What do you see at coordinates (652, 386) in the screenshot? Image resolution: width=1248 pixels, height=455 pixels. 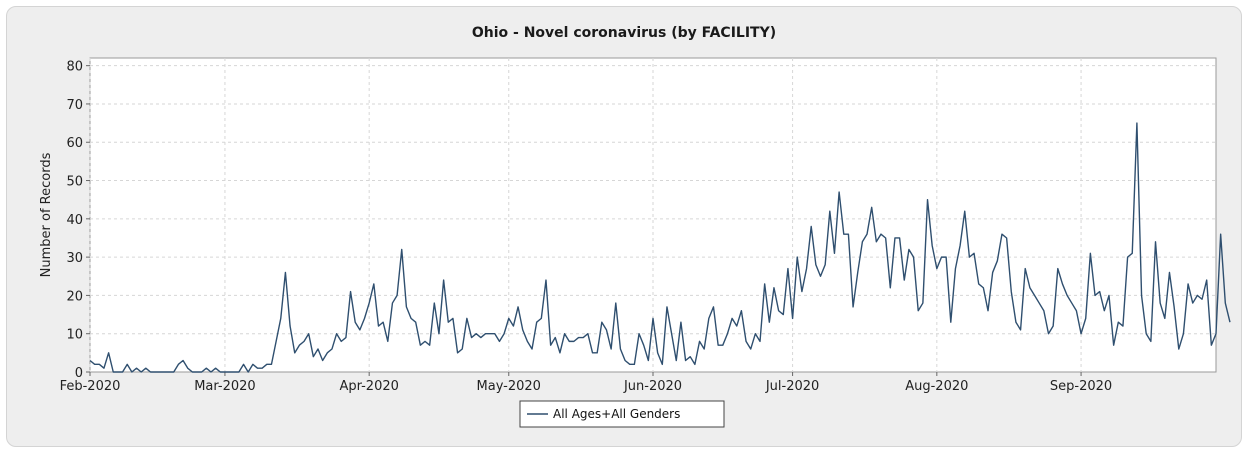 I see `x-tick-label: Jun-2020` at bounding box center [652, 386].